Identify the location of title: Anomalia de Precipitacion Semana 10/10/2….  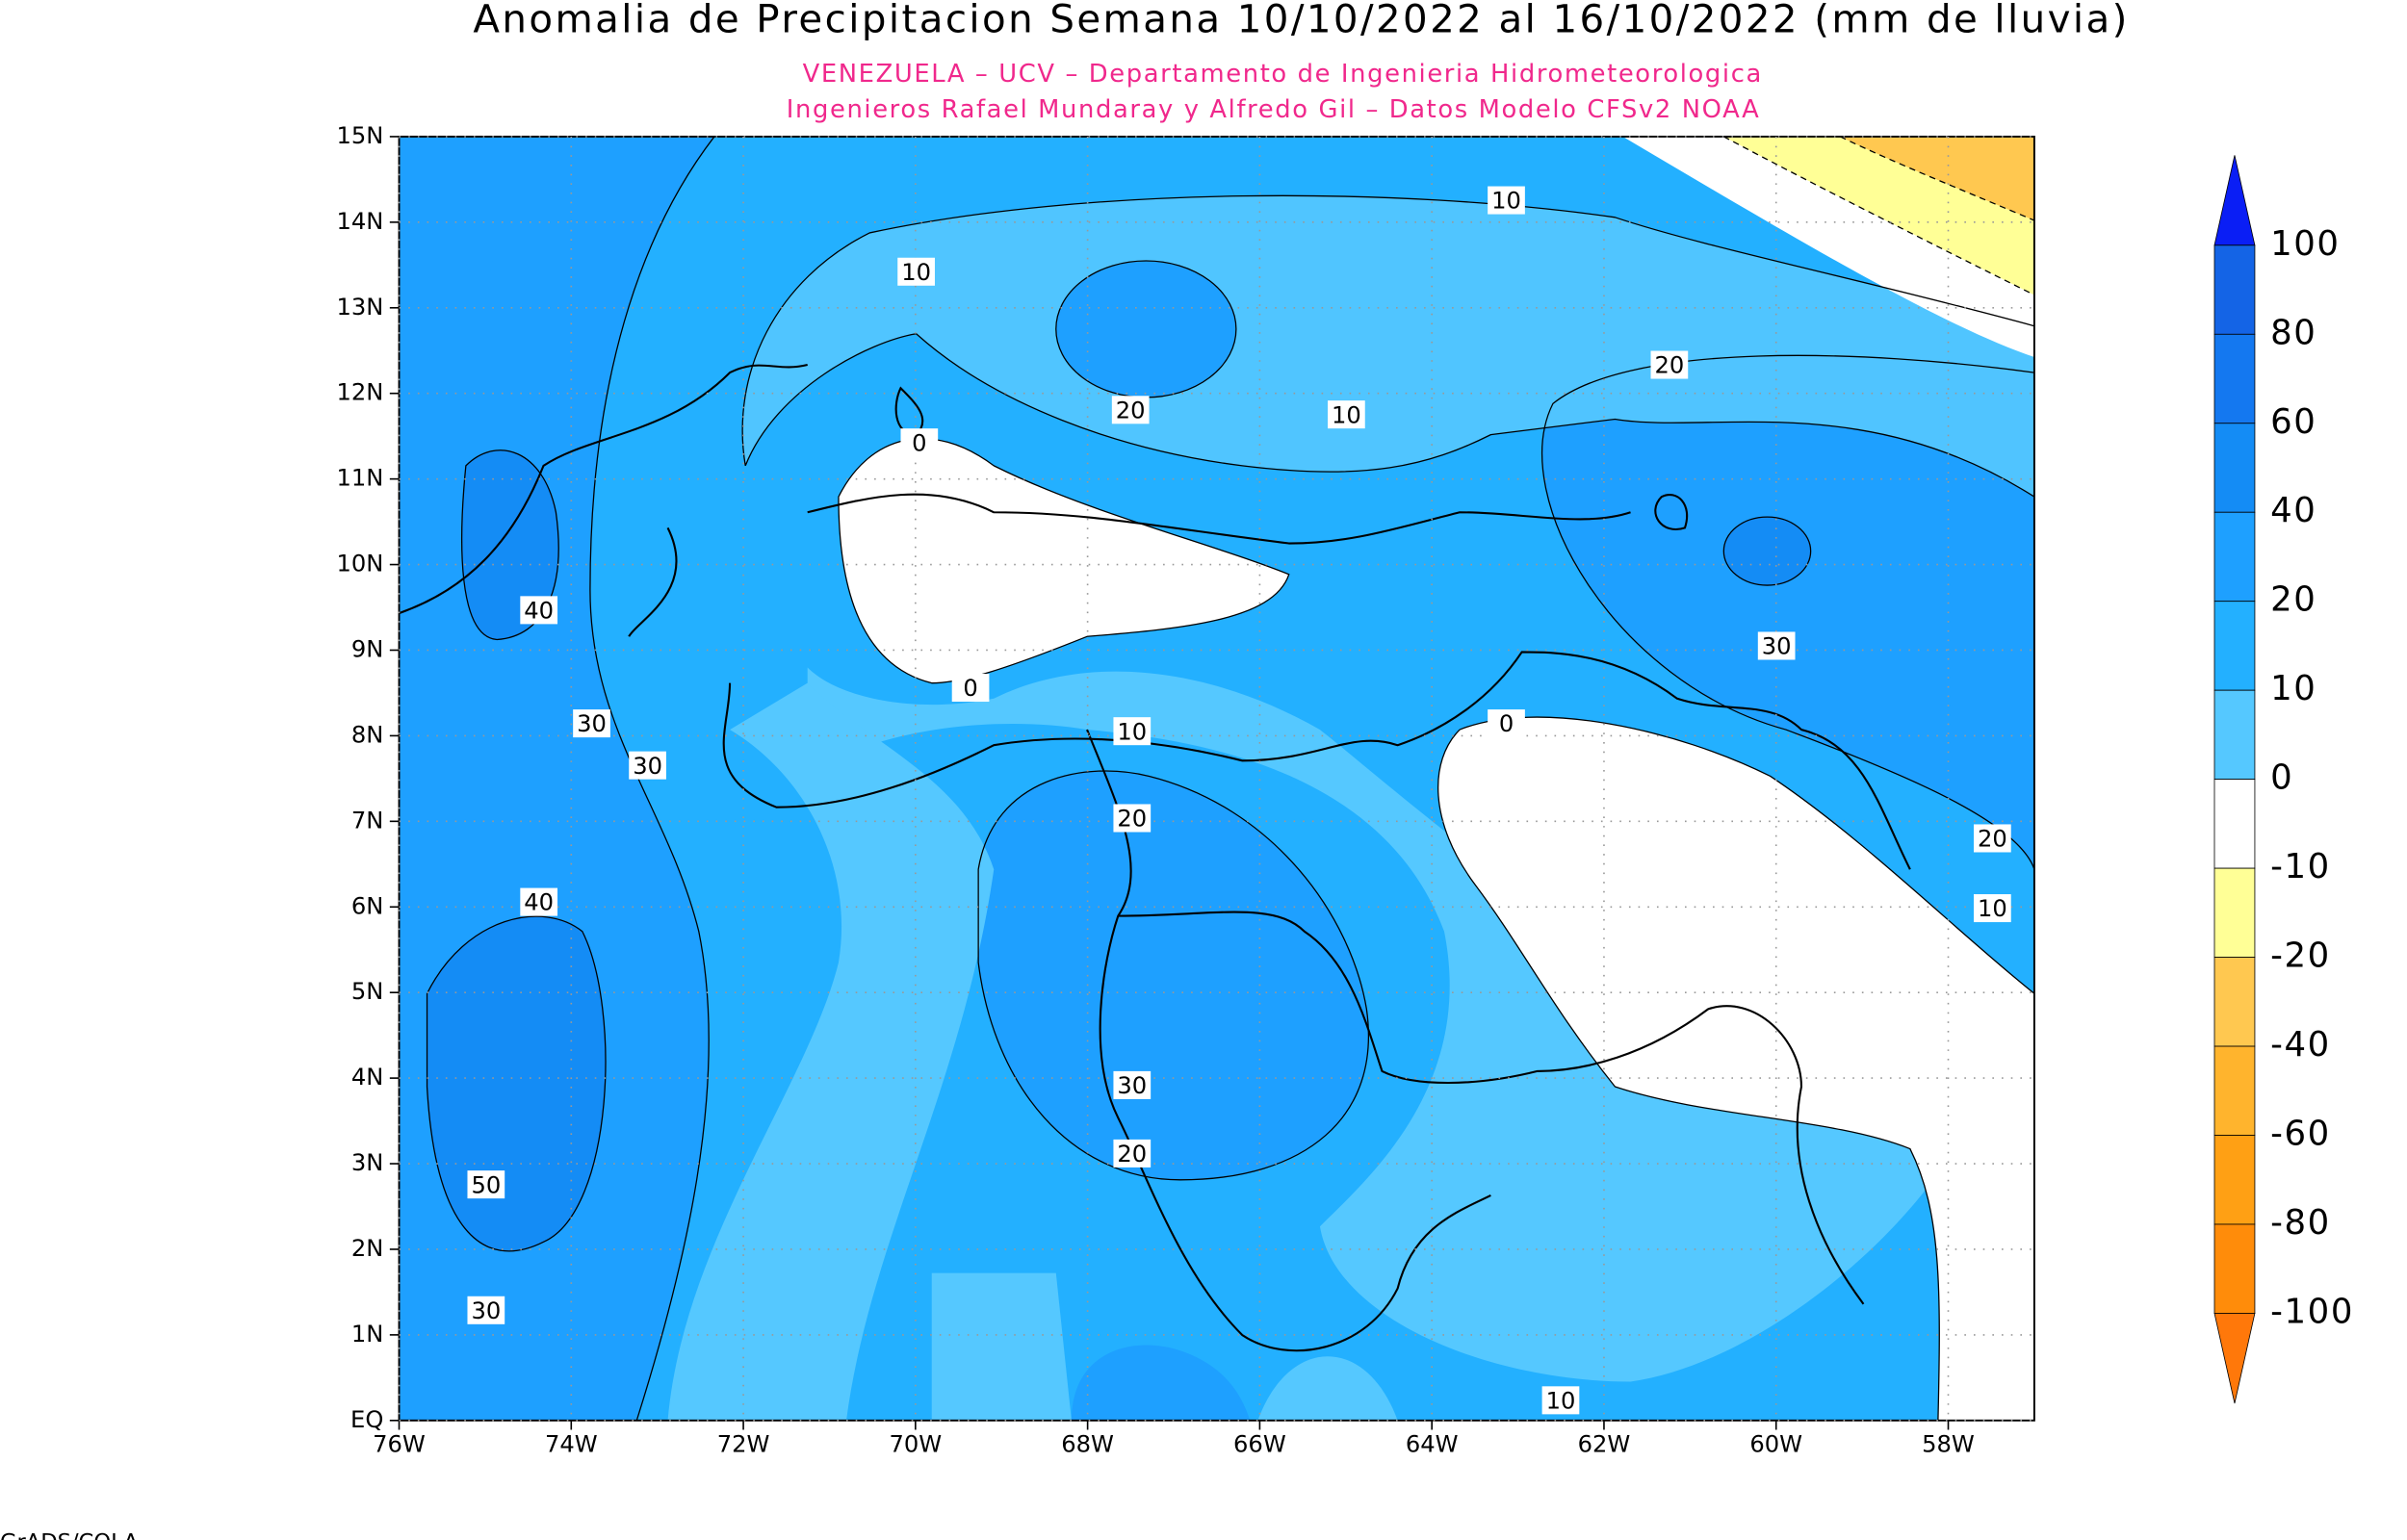
(1301, 21).